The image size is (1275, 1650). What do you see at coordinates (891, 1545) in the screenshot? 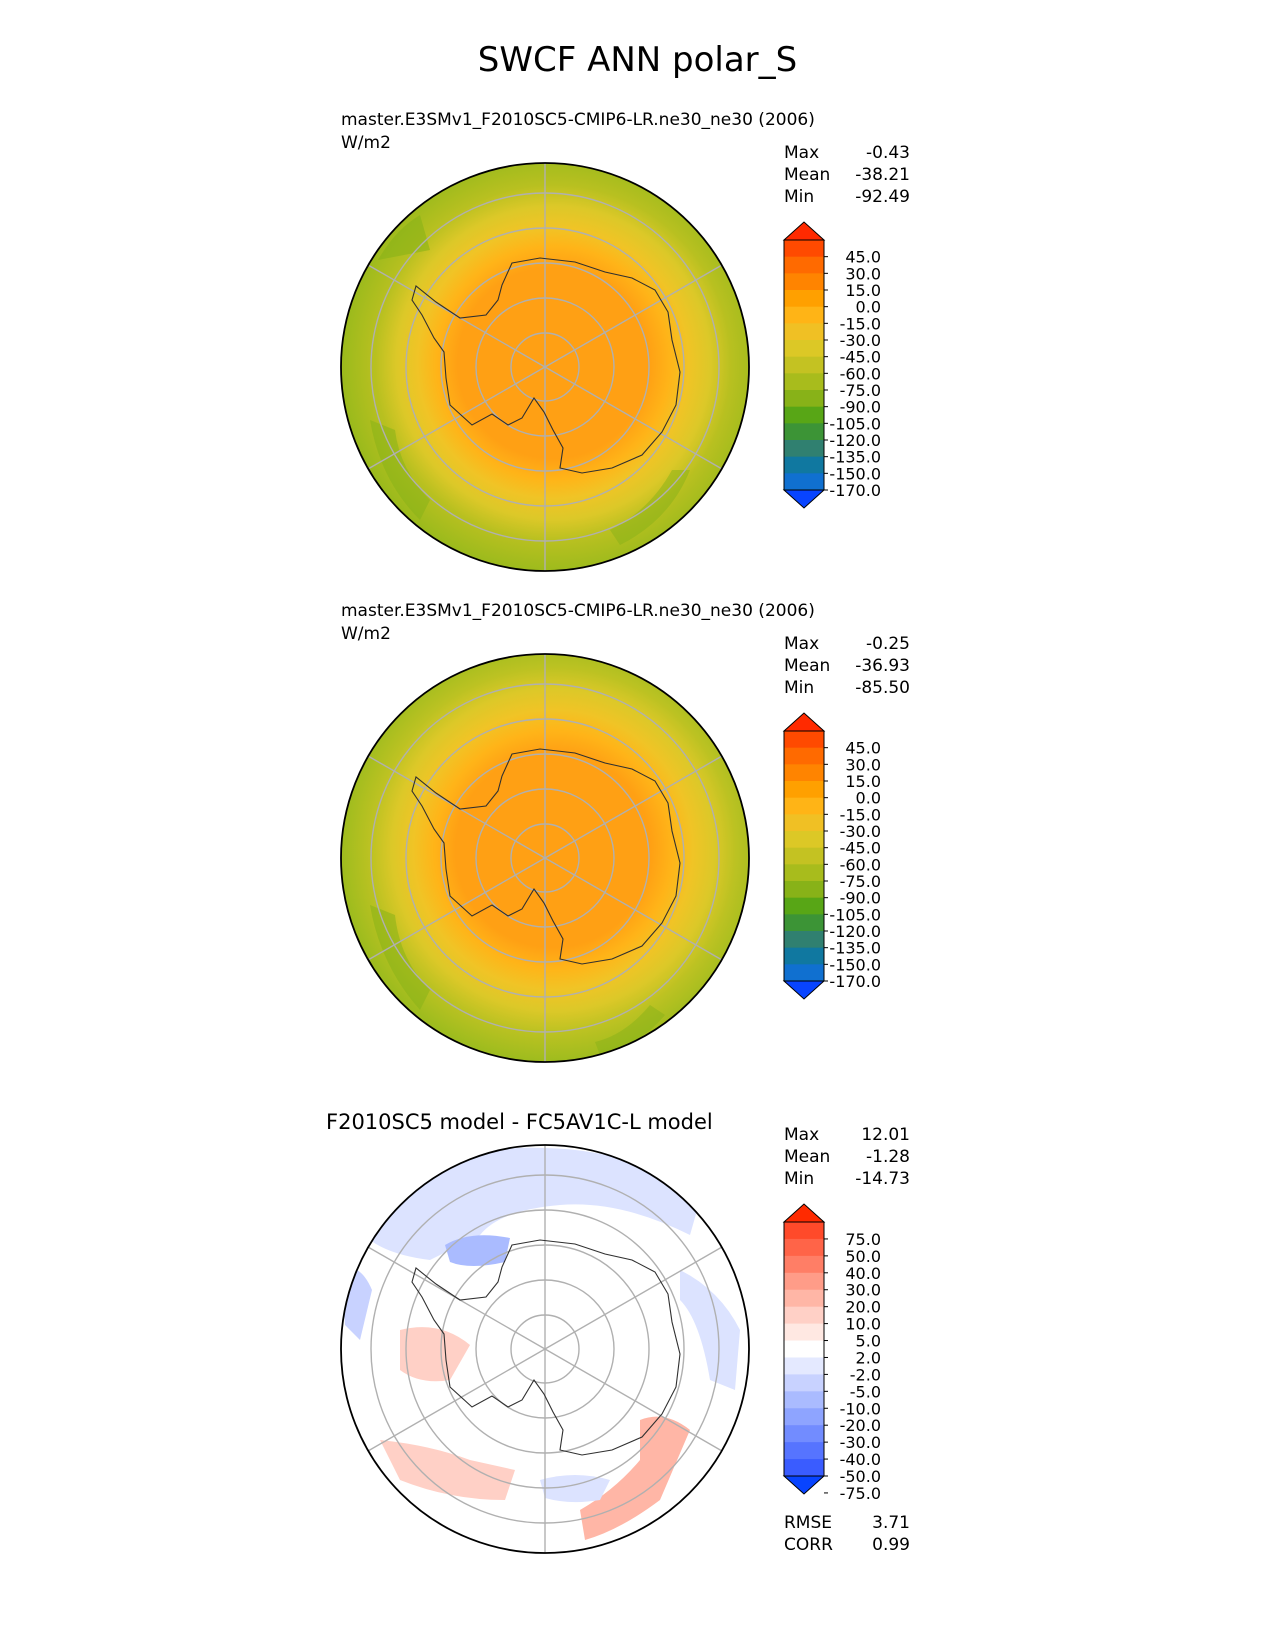
I see `metric-value: 0.99` at bounding box center [891, 1545].